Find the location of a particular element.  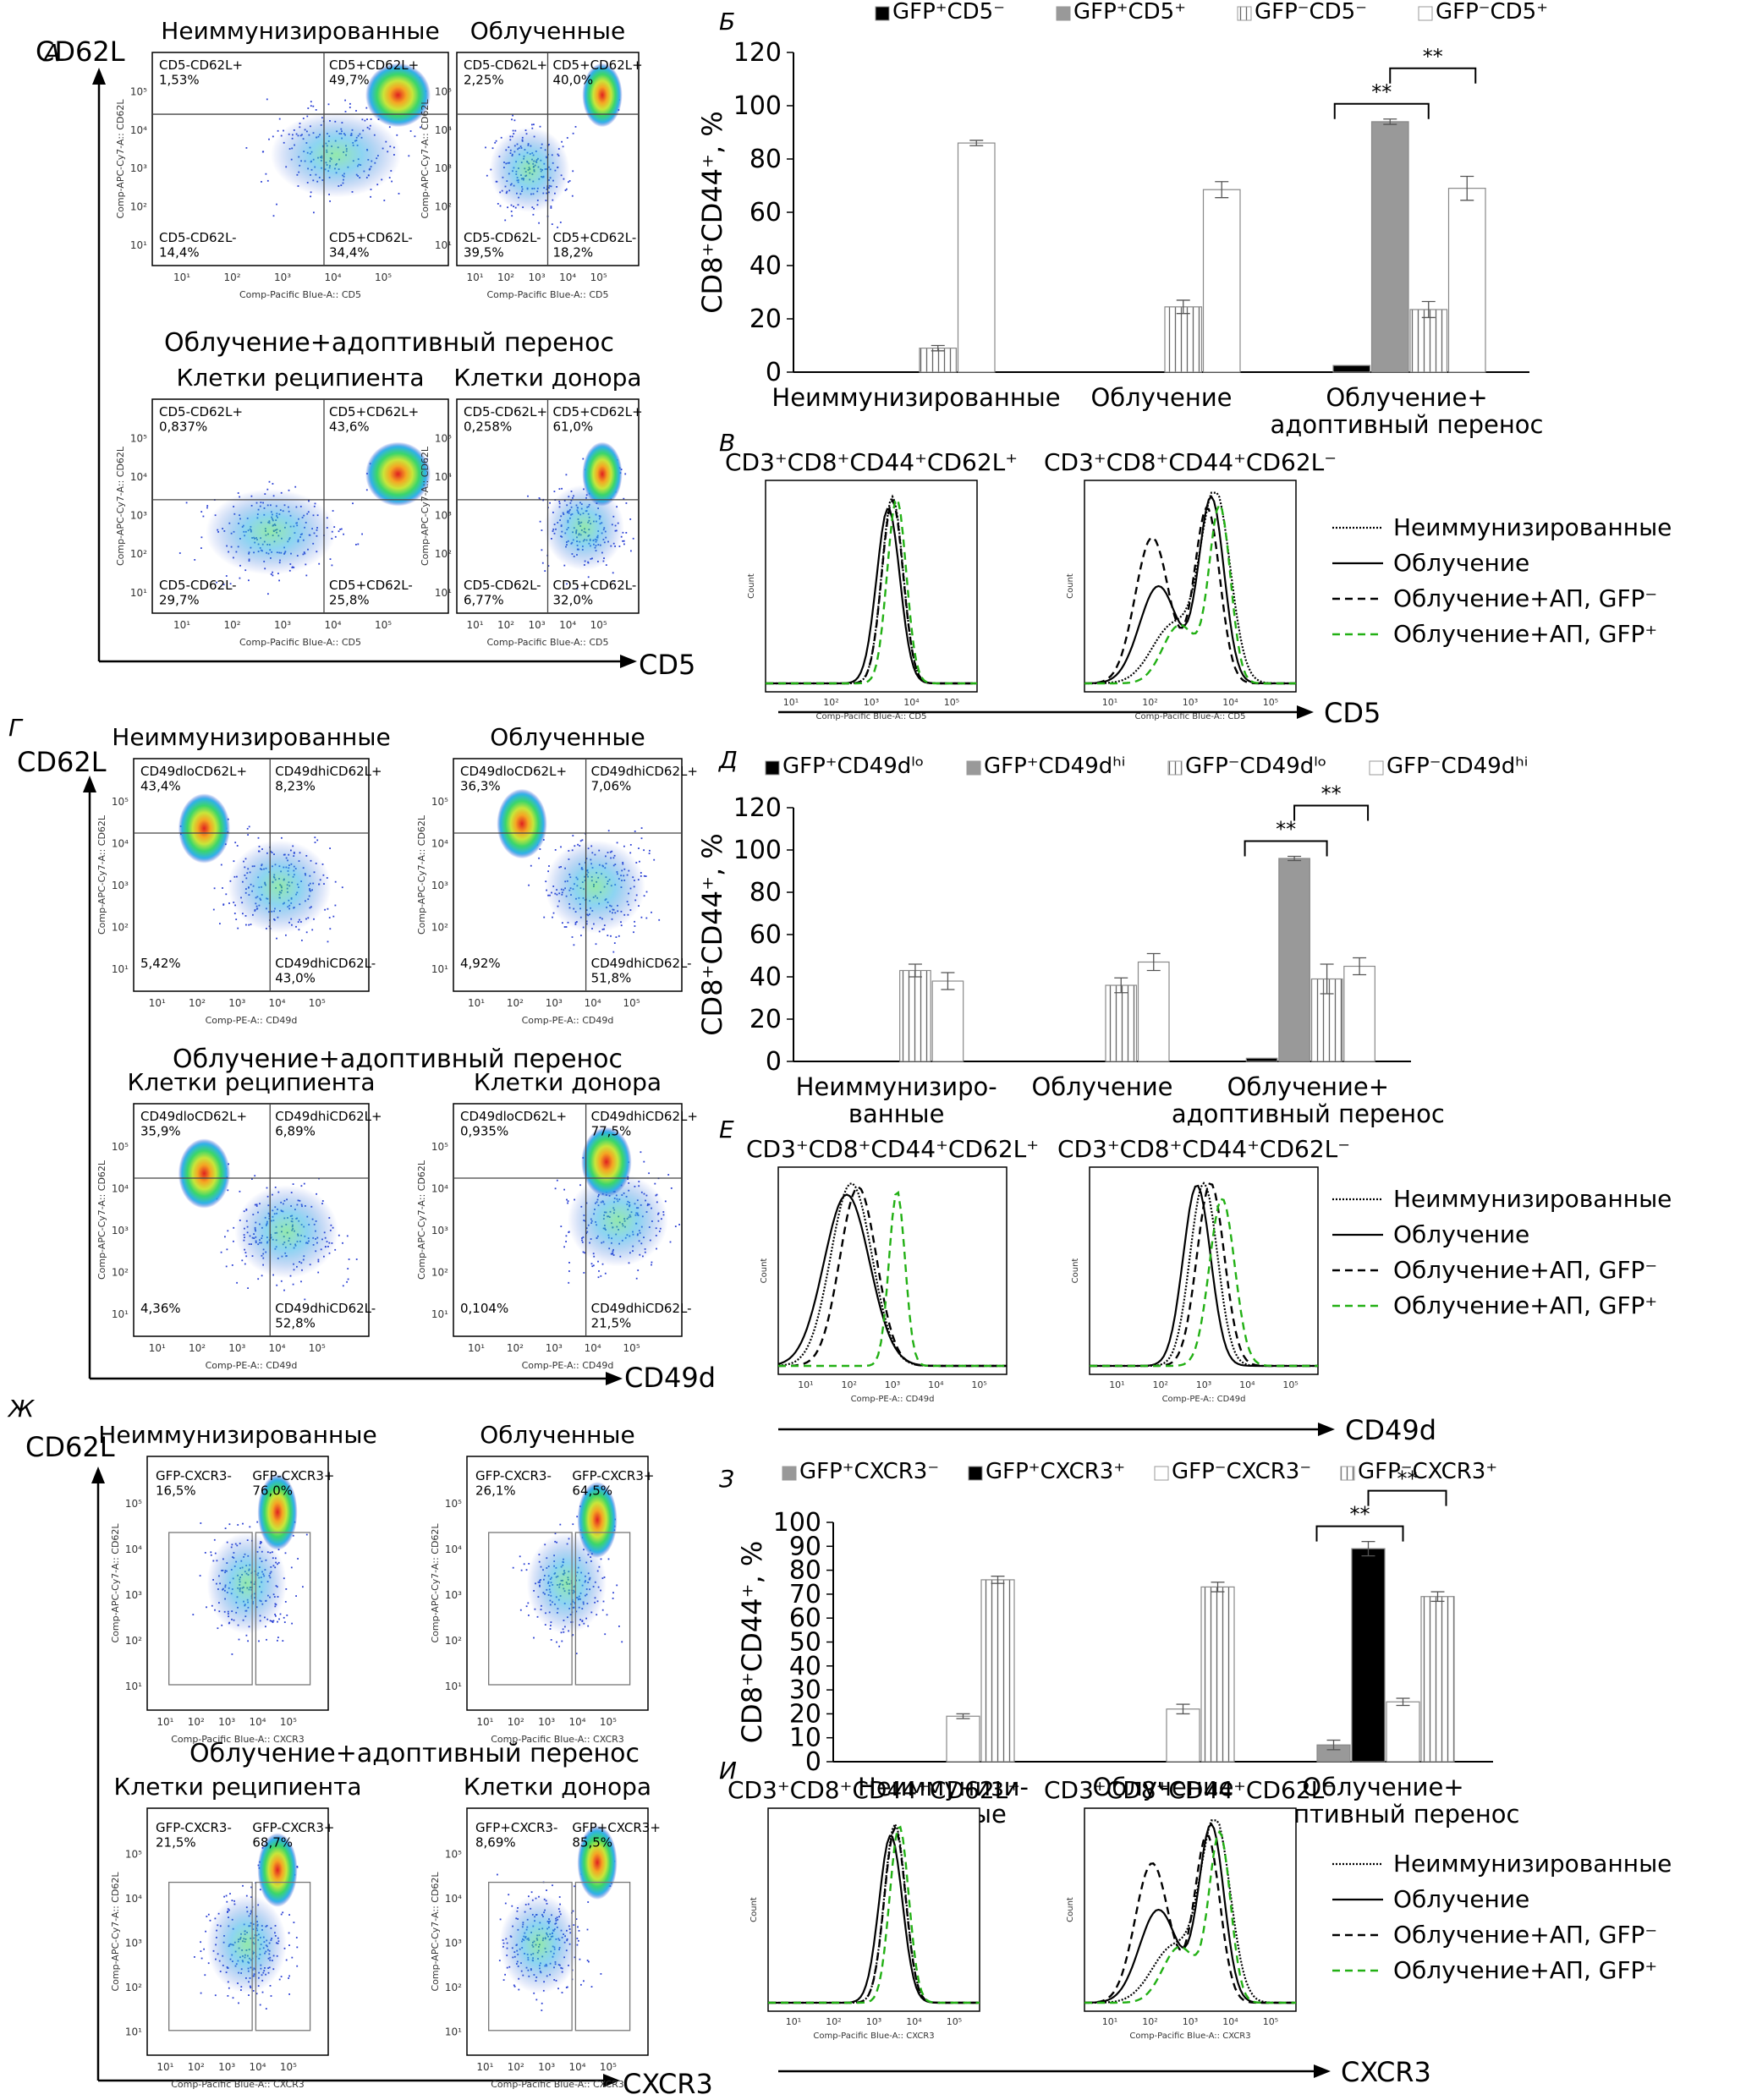

gate-negative is located at coordinates (210, 1956).